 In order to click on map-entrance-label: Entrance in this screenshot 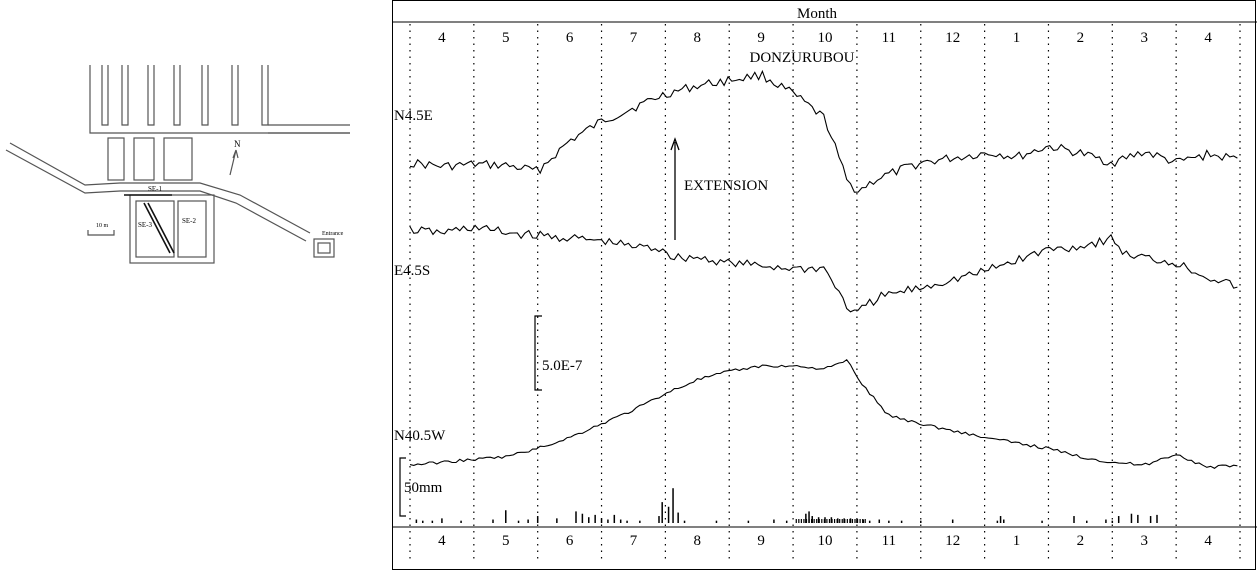, I will do `click(333, 234)`.